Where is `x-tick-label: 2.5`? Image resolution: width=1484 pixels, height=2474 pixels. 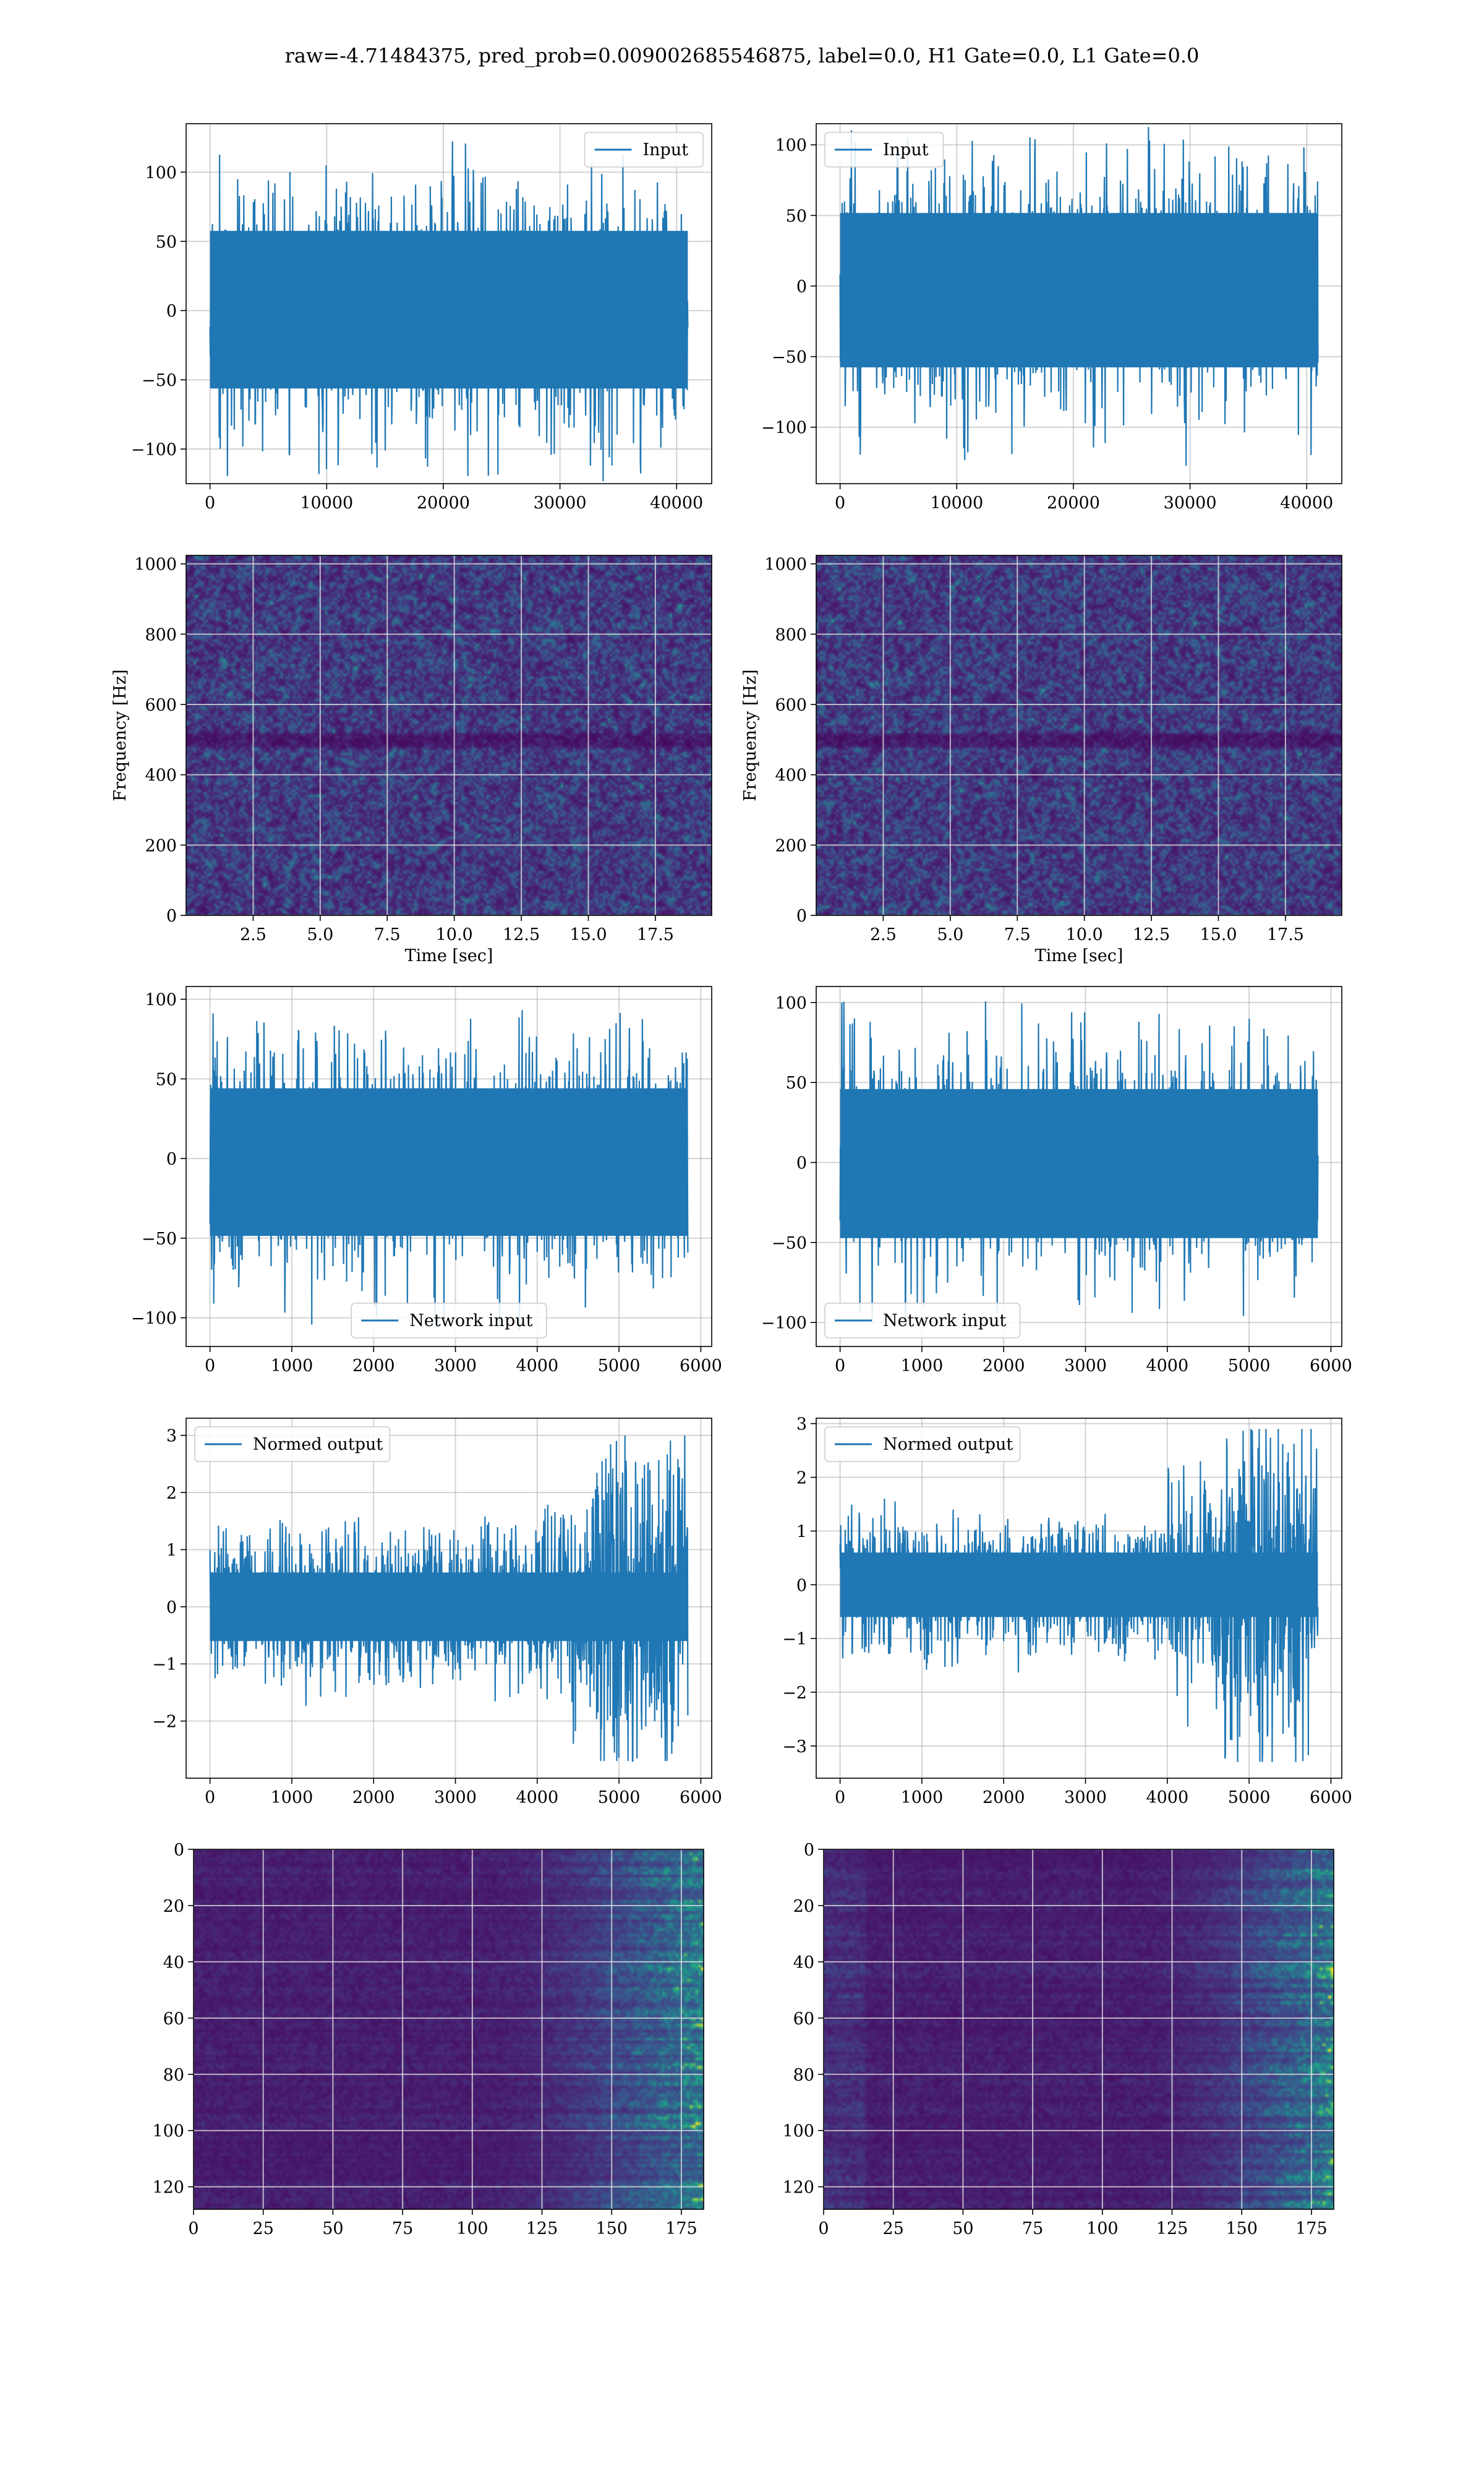
x-tick-label: 2.5 is located at coordinates (883, 934).